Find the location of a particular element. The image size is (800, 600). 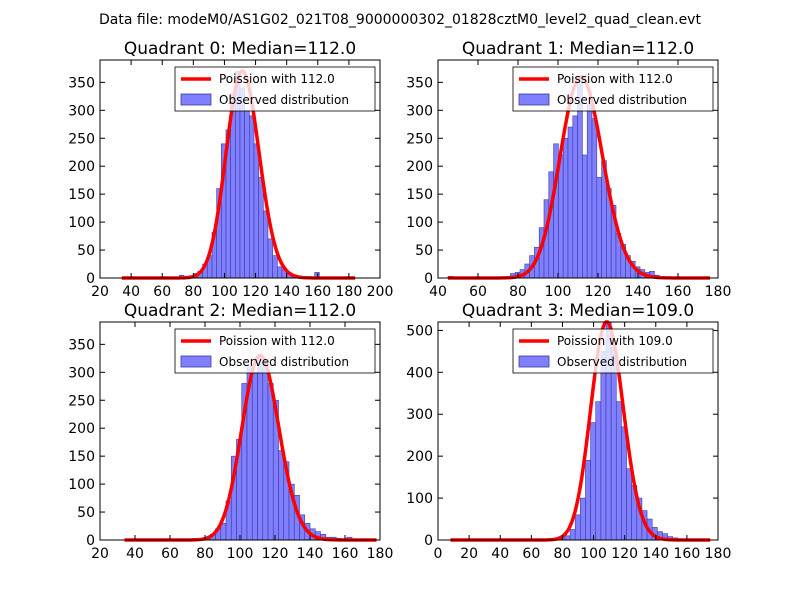

chart-title: Quadrant 3: Median=109.0 is located at coordinates (578, 311).